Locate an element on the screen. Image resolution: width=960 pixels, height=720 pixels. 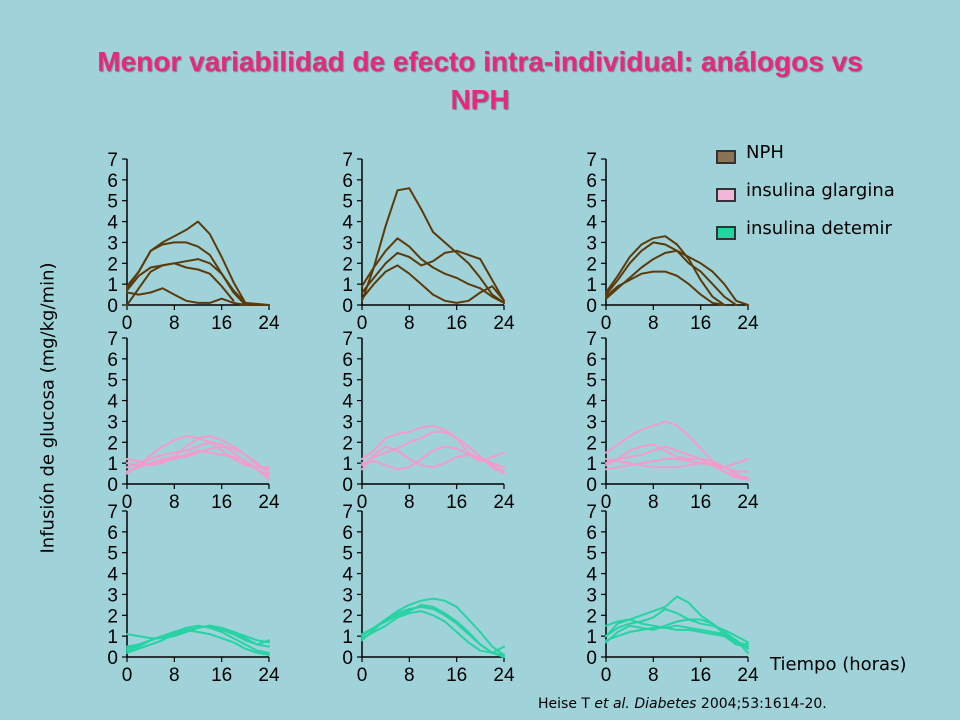
x-axis-label: Tiempo (horas) is located at coordinates (838, 664).